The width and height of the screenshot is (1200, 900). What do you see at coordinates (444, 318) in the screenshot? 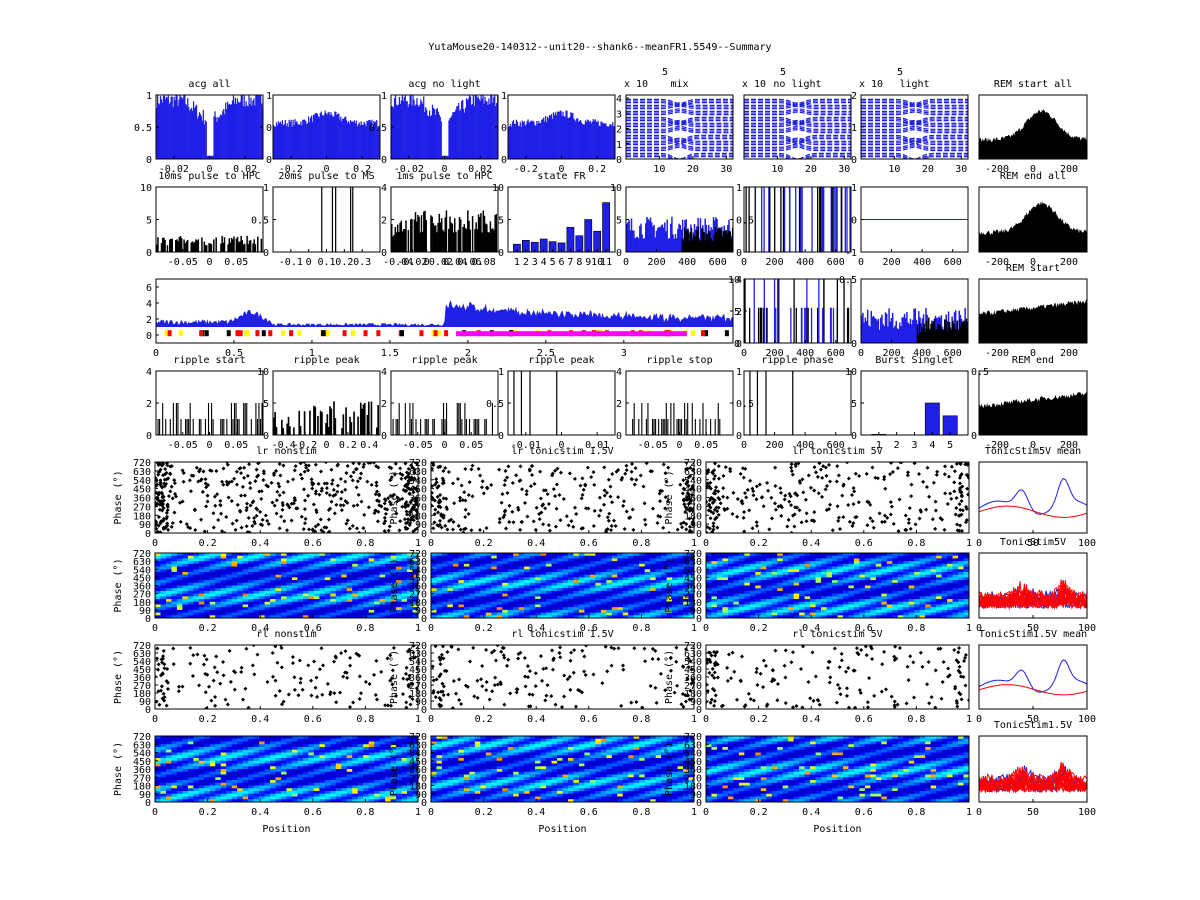
I see `plot-area` at bounding box center [444, 318].